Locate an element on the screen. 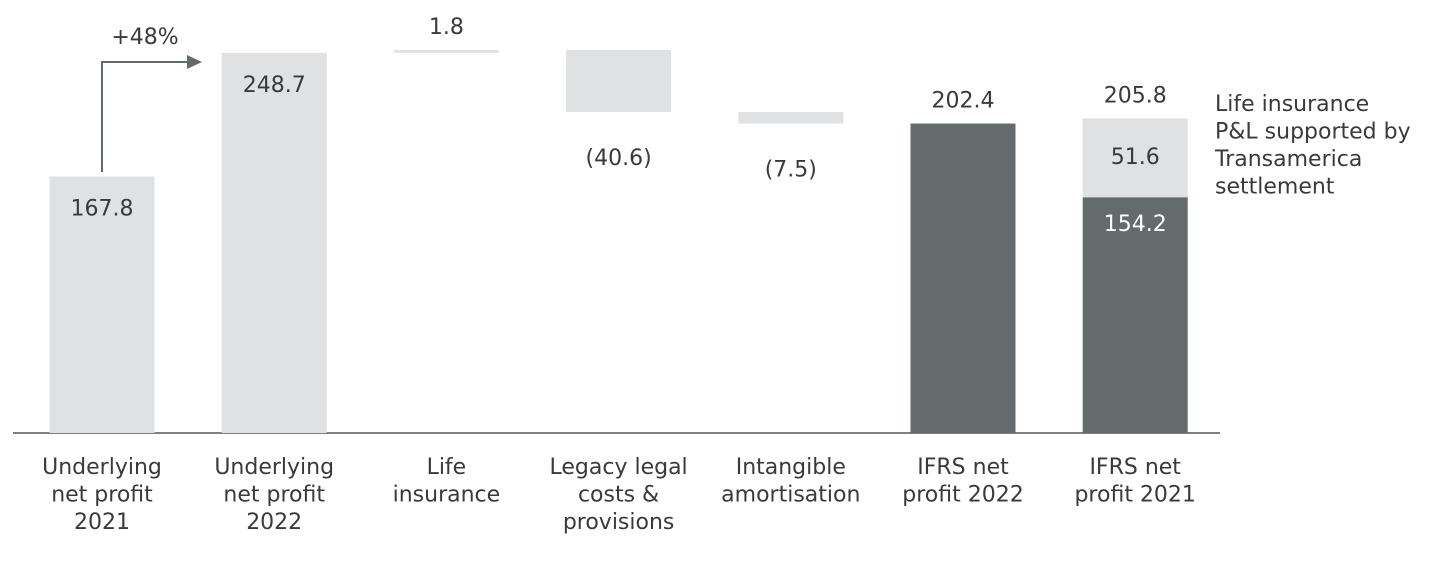 This screenshot has height=563, width=1443. segment-label: 154.2 is located at coordinates (1135, 224).